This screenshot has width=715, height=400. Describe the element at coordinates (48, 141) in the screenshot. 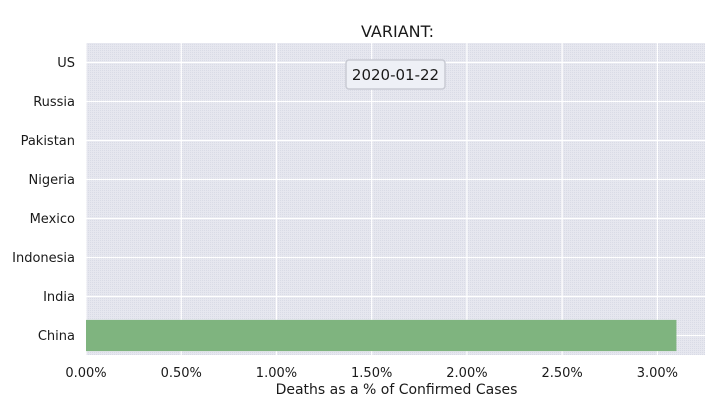

I see `y-tick-label-pakistan: Pakistan` at that location.